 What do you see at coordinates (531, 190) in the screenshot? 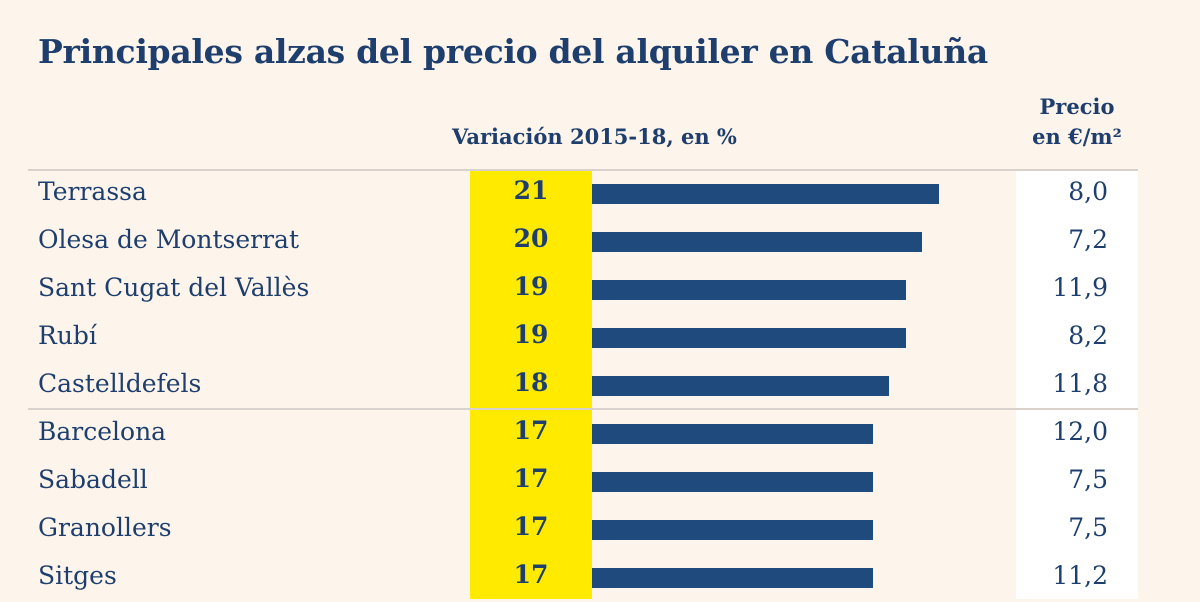
I see `variation-value-label: 21` at bounding box center [531, 190].